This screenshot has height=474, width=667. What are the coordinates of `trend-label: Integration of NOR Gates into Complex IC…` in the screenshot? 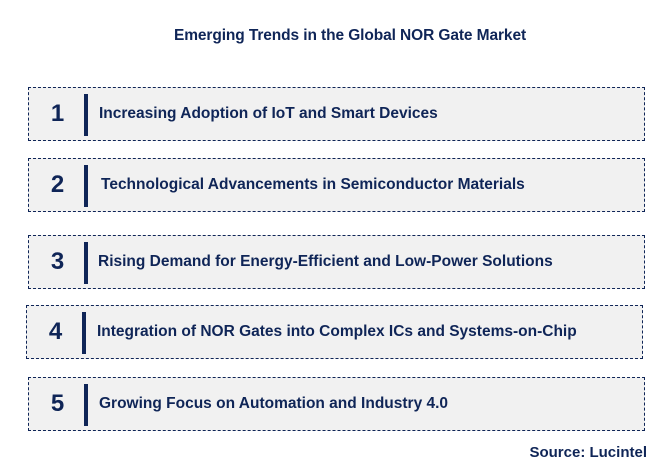 It's located at (337, 331).